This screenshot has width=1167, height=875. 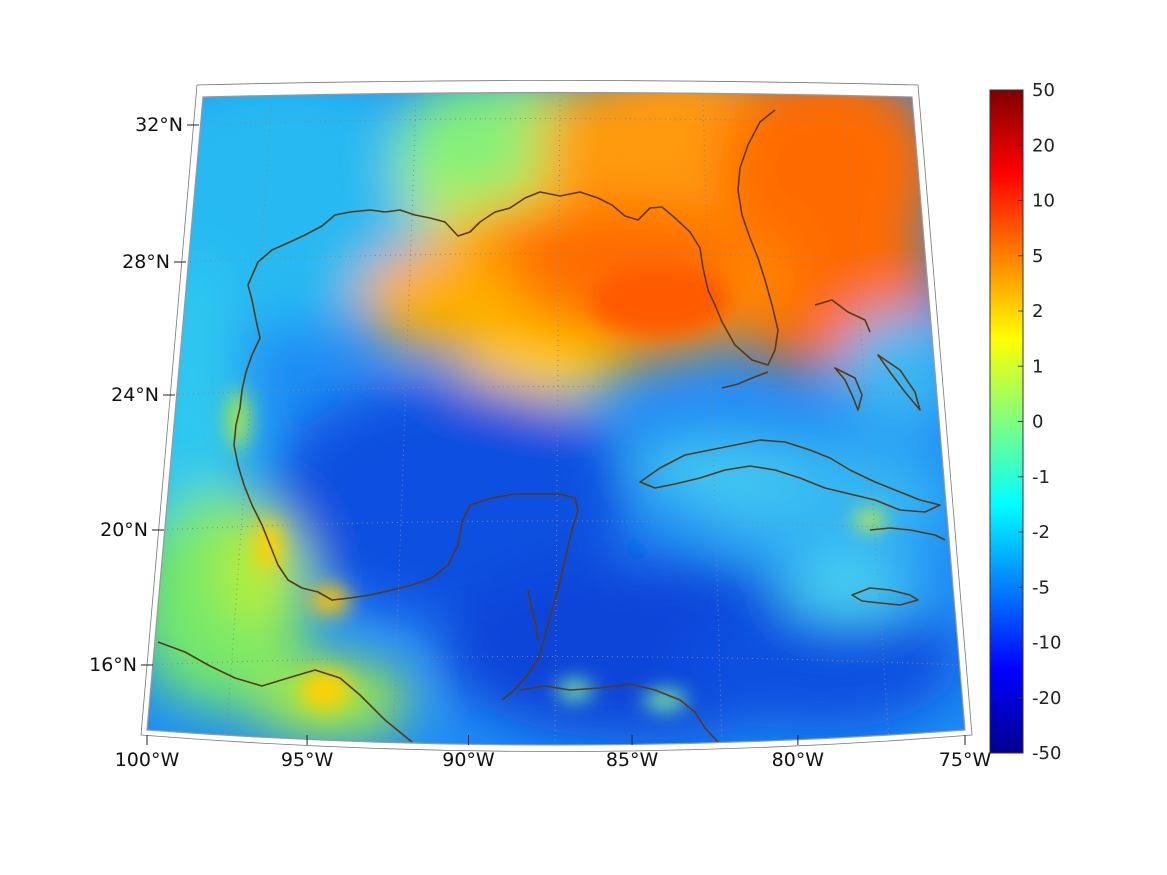 I want to click on longitude-label: 75°W, so click(x=965, y=760).